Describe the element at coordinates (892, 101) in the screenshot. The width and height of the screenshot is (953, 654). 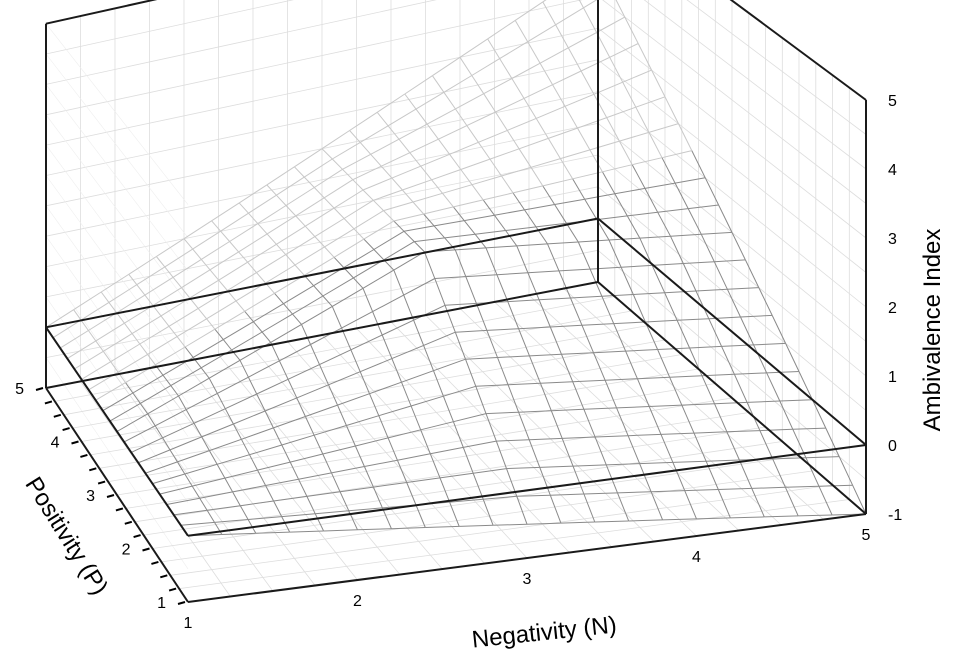
I see `z-tick-label: 5` at that location.